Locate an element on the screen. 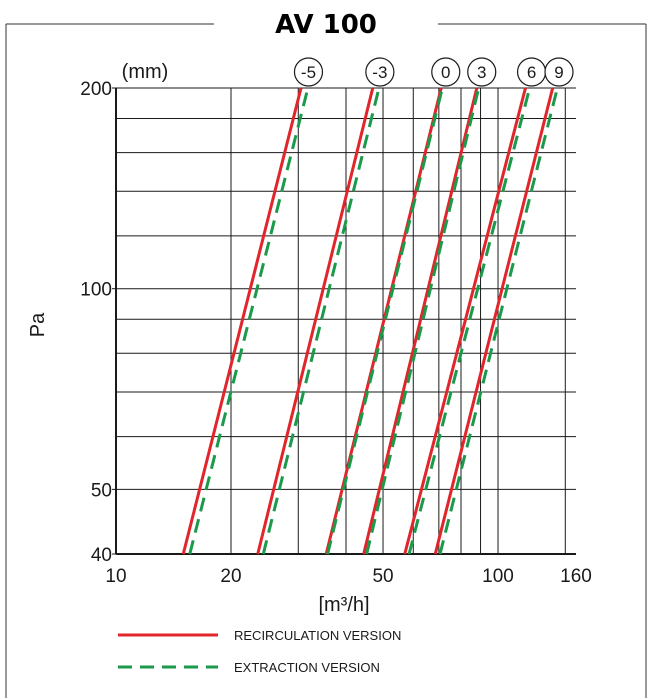  series-line-extraction--5 is located at coordinates (249, 321).